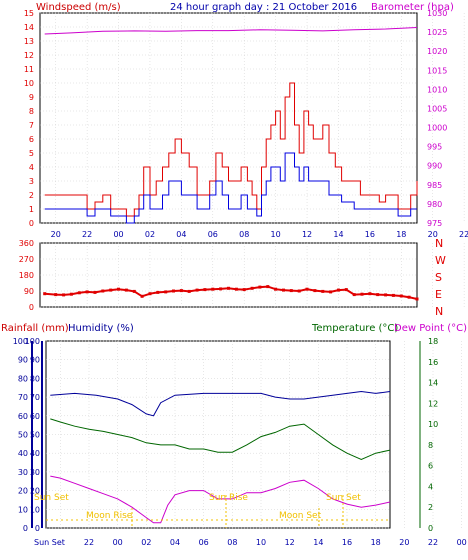  I want to click on wind-y-tick-label: 1, so click(31, 209).